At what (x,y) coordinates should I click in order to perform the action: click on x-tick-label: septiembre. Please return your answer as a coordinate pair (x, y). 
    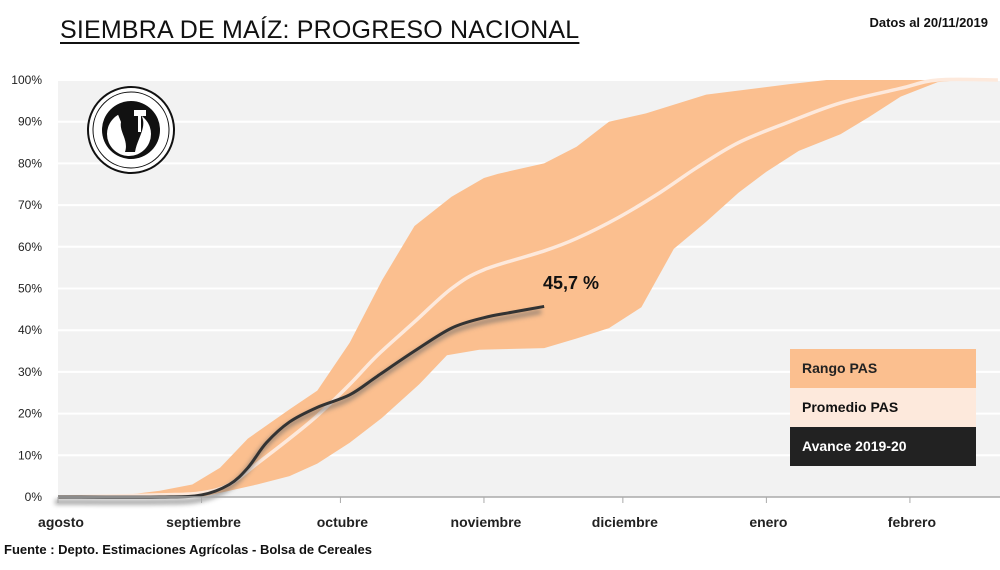
    Looking at the image, I should click on (203, 522).